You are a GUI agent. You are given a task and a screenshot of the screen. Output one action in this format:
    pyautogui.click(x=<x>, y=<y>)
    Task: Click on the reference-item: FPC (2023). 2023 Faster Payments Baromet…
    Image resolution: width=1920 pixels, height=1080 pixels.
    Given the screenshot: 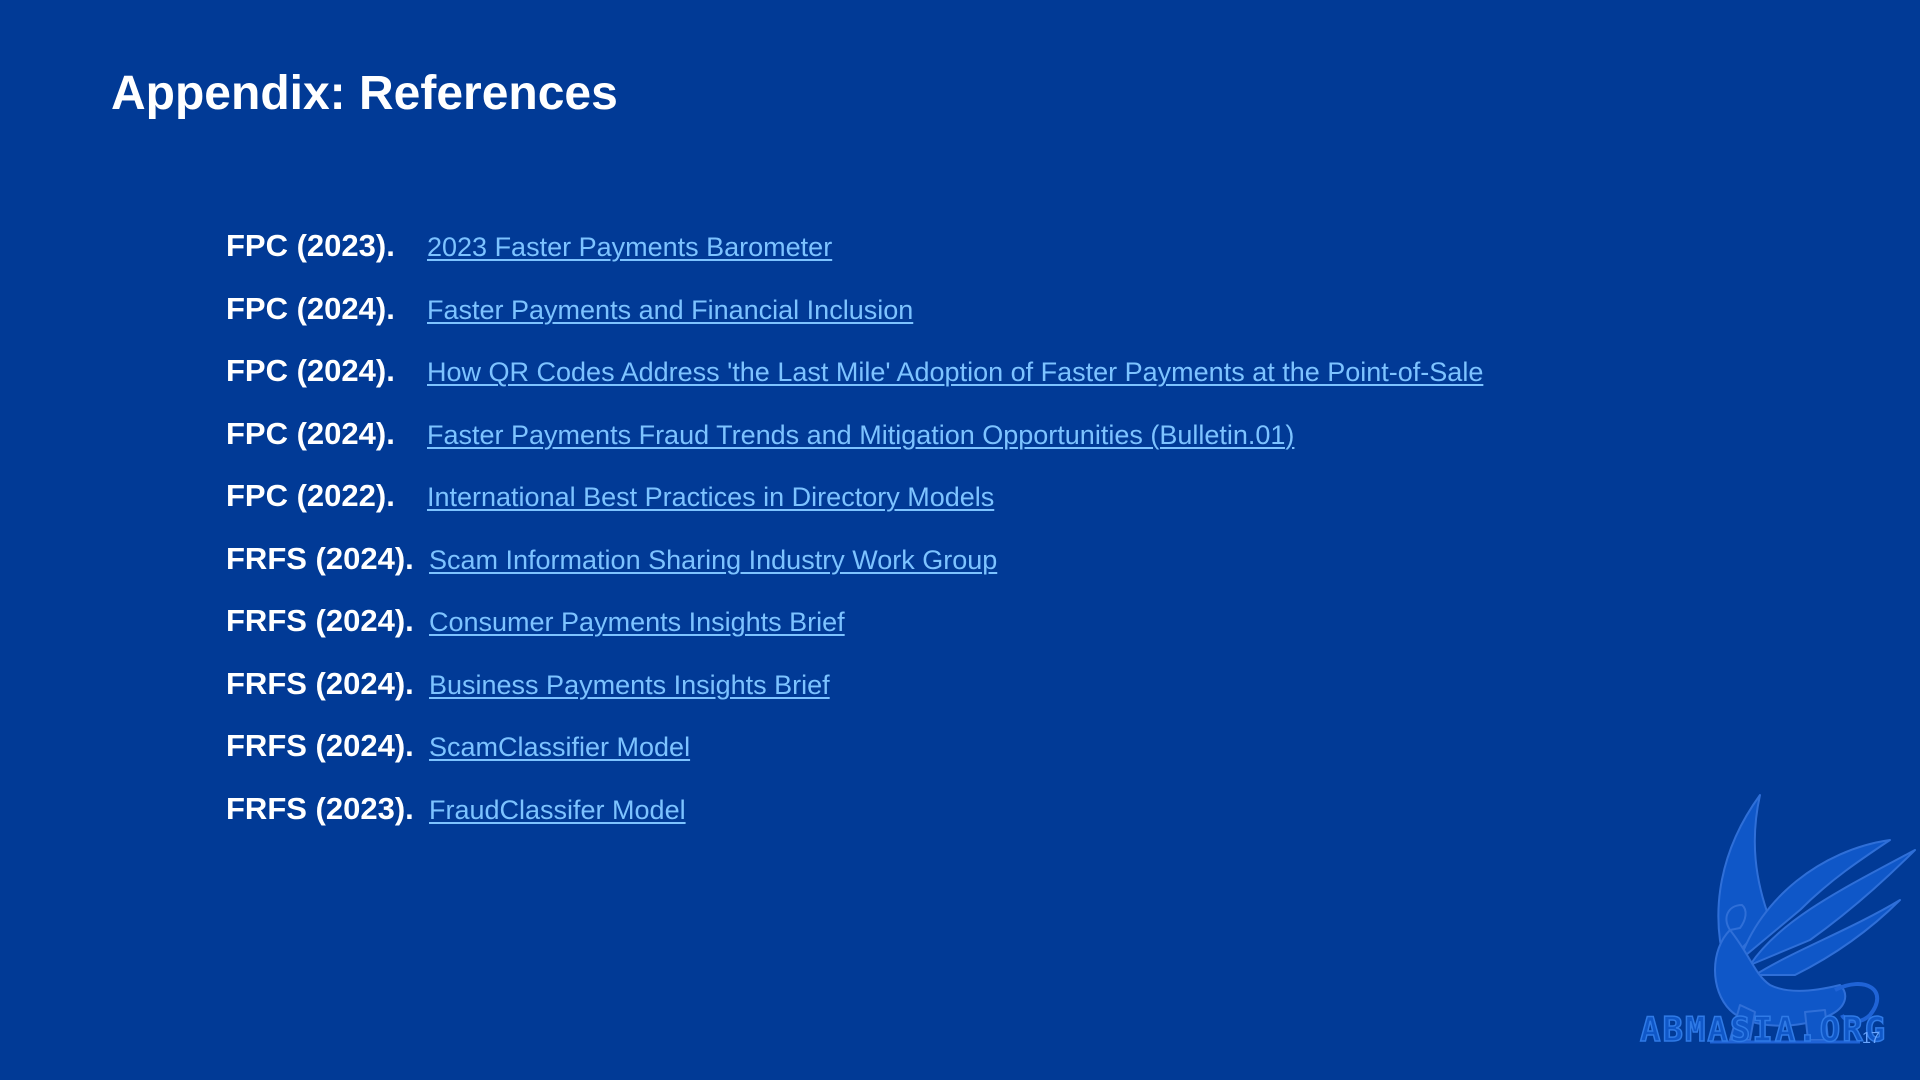 What is the action you would take?
    pyautogui.click(x=854, y=259)
    